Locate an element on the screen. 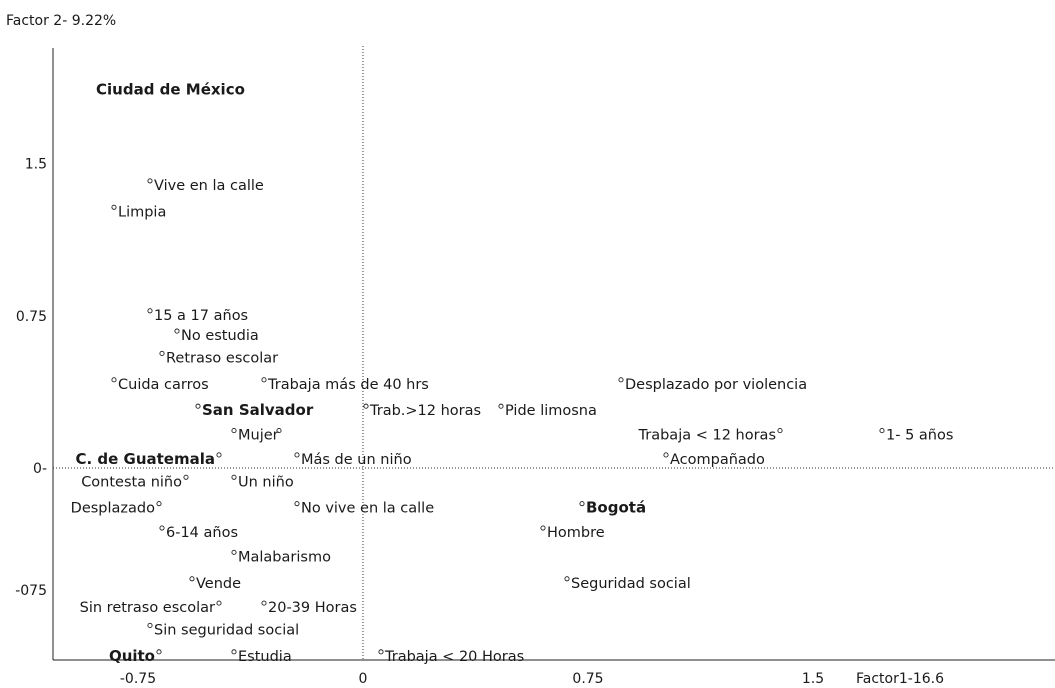 The width and height of the screenshot is (1055, 688). x-tick-label: 1.5 is located at coordinates (813, 679).